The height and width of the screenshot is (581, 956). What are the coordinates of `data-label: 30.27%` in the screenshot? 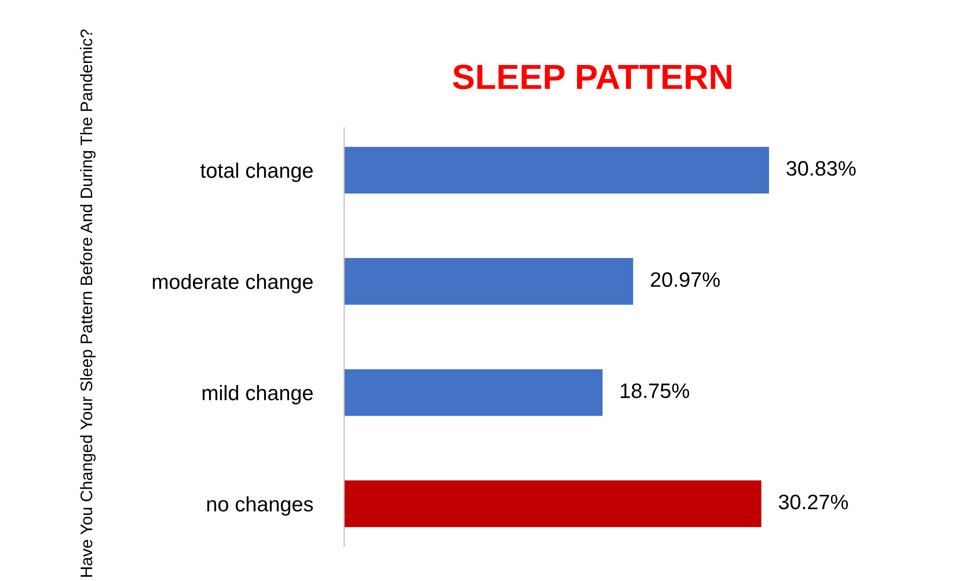 It's located at (813, 502).